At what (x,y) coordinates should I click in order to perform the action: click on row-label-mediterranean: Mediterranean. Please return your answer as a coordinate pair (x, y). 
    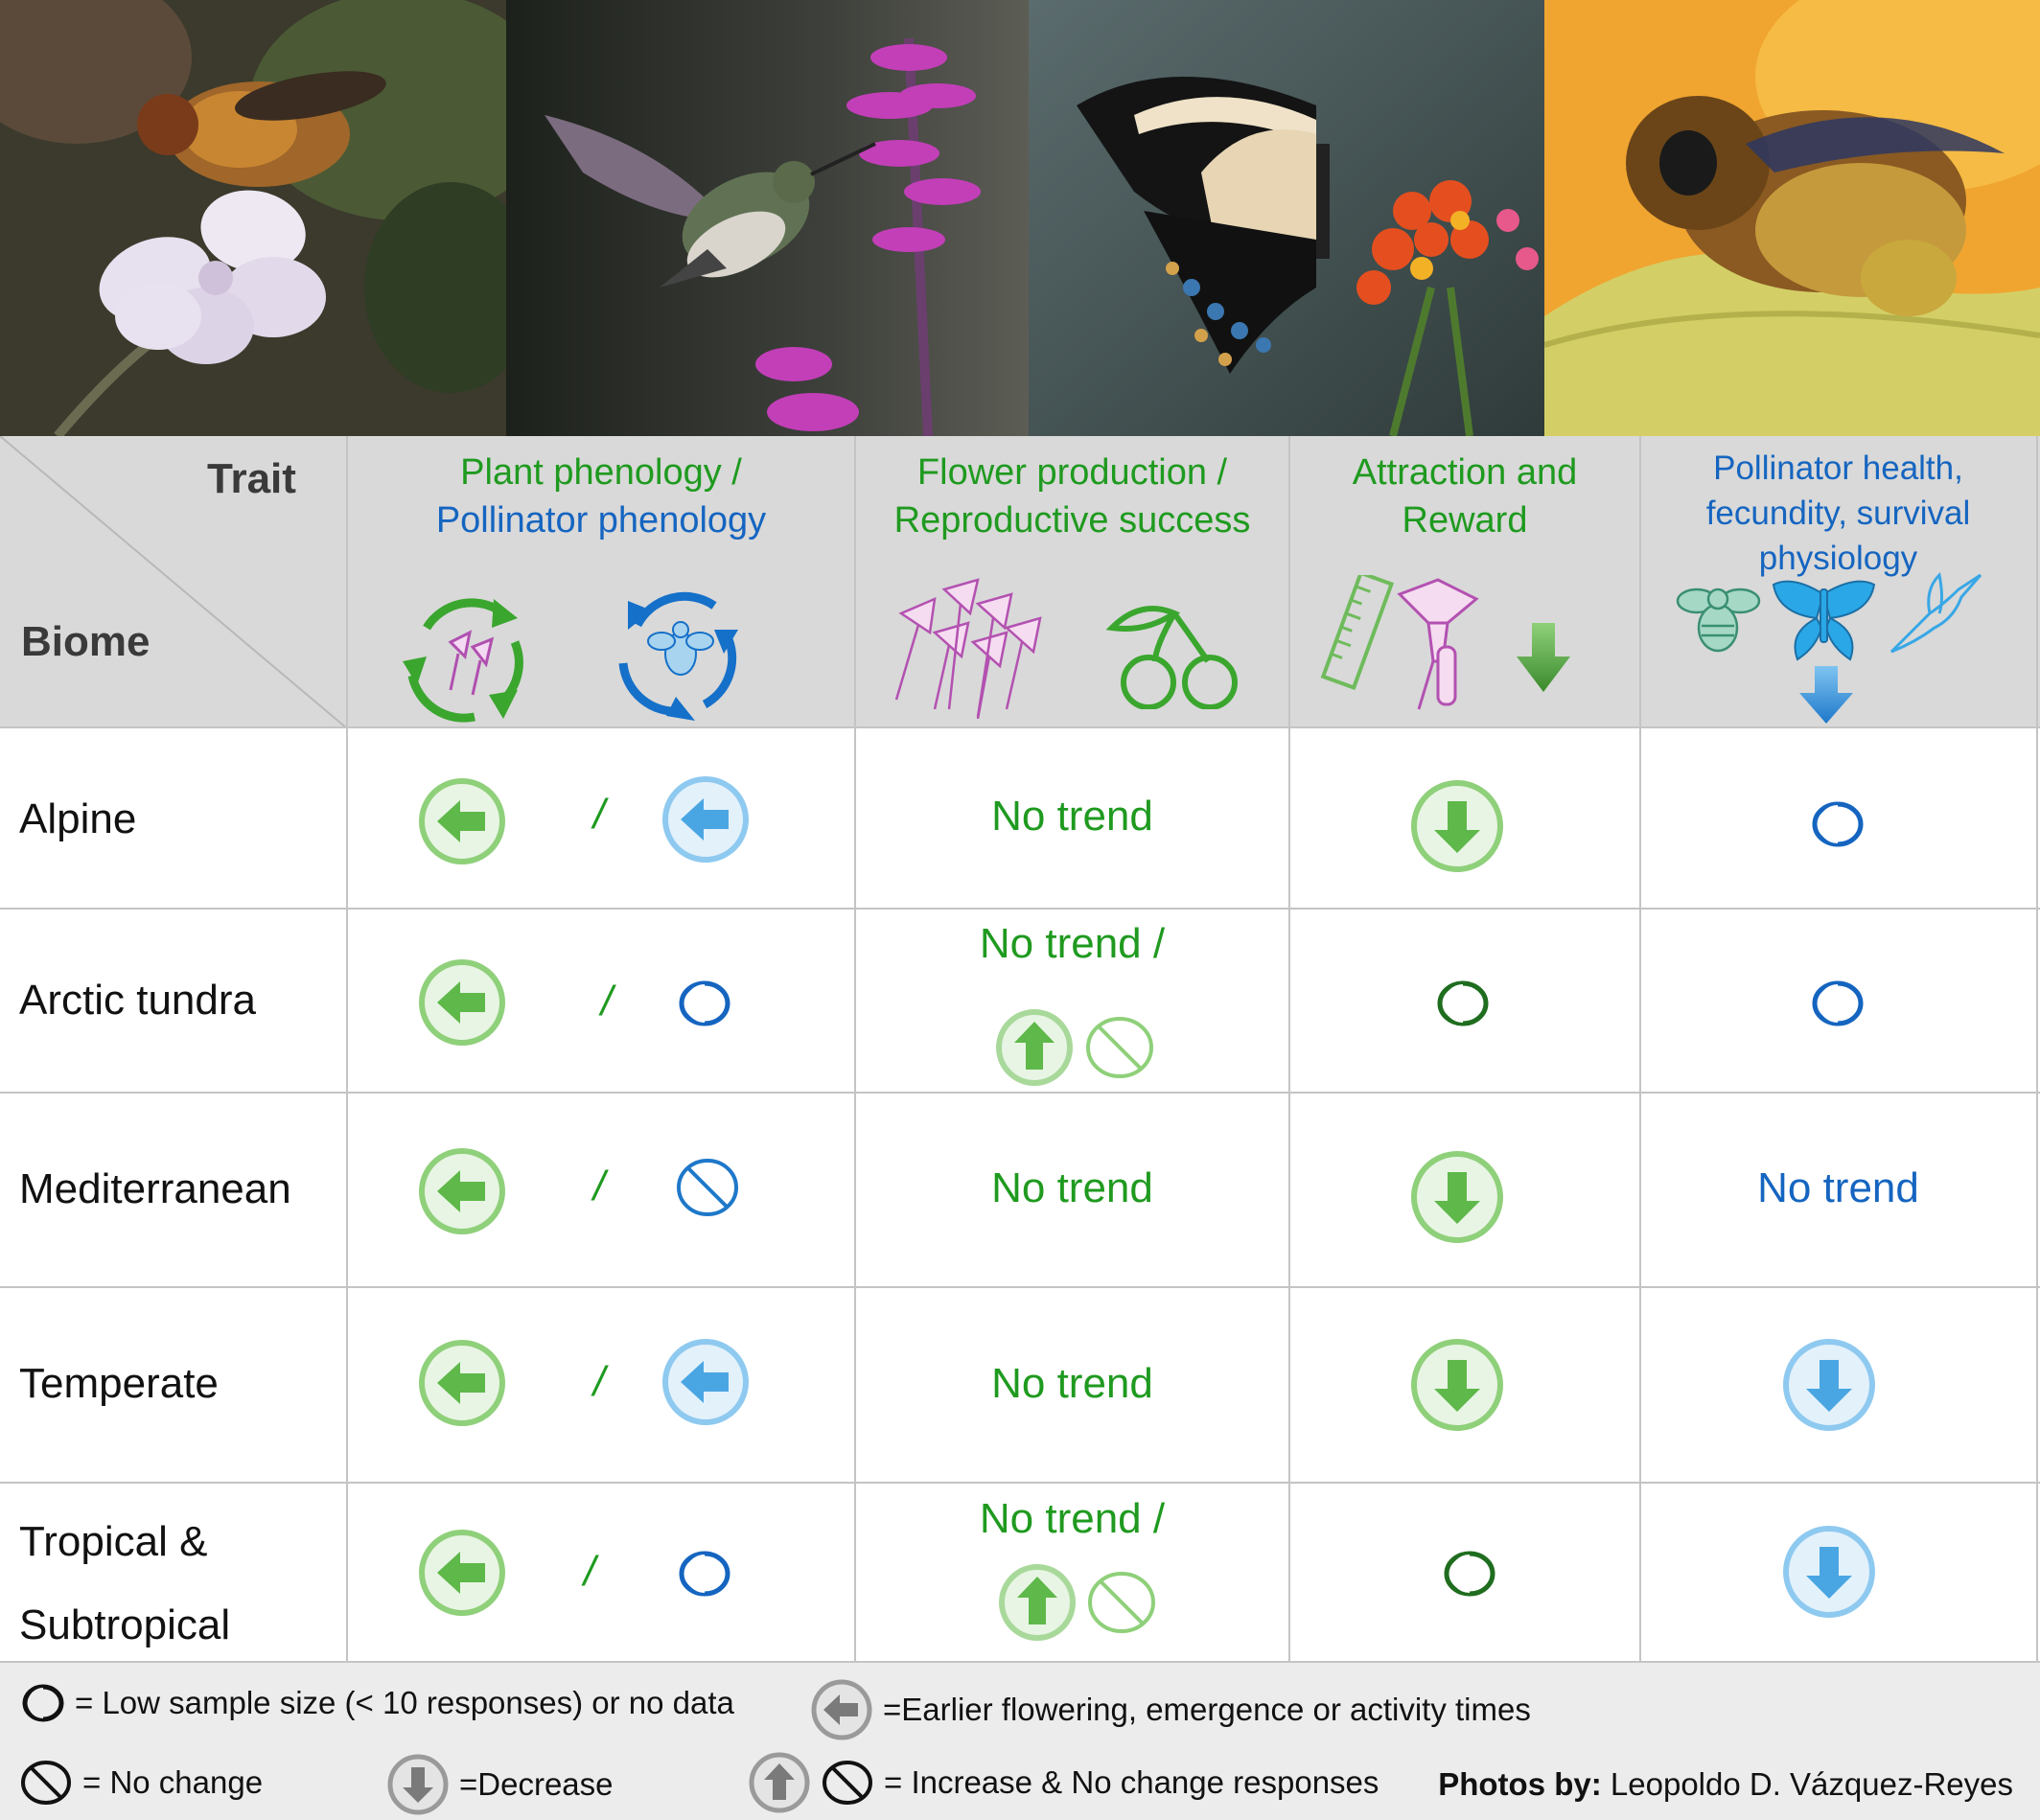
    Looking at the image, I should click on (155, 1189).